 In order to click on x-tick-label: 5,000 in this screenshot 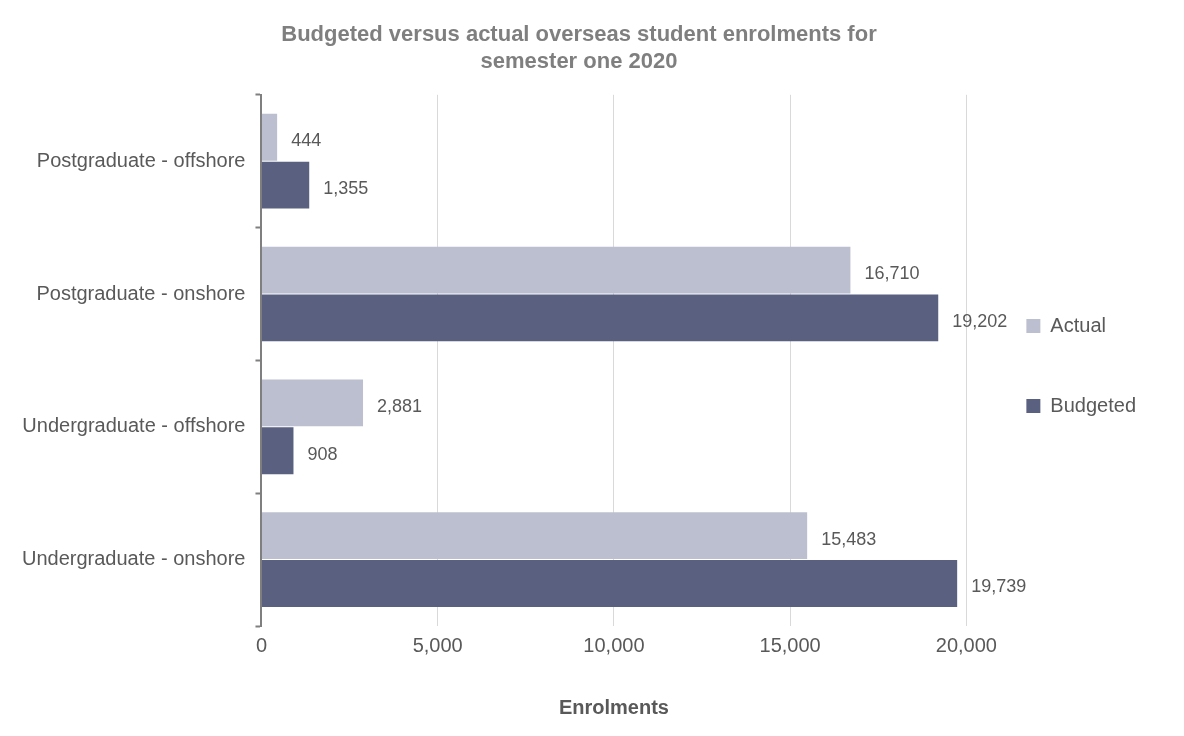, I will do `click(437, 644)`.